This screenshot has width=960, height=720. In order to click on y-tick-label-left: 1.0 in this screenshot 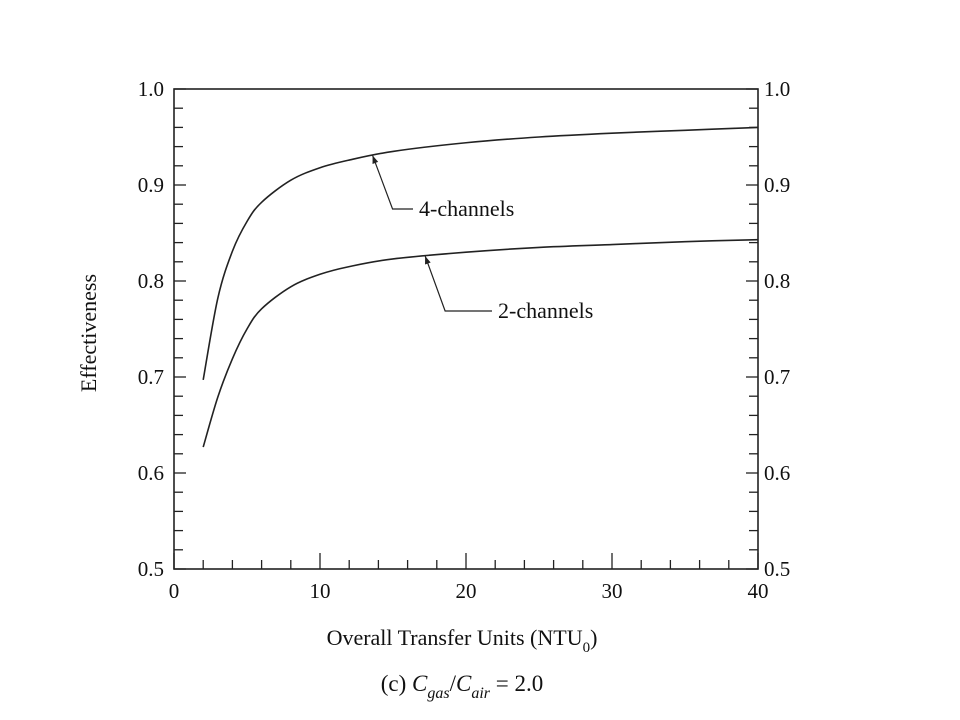, I will do `click(151, 89)`.